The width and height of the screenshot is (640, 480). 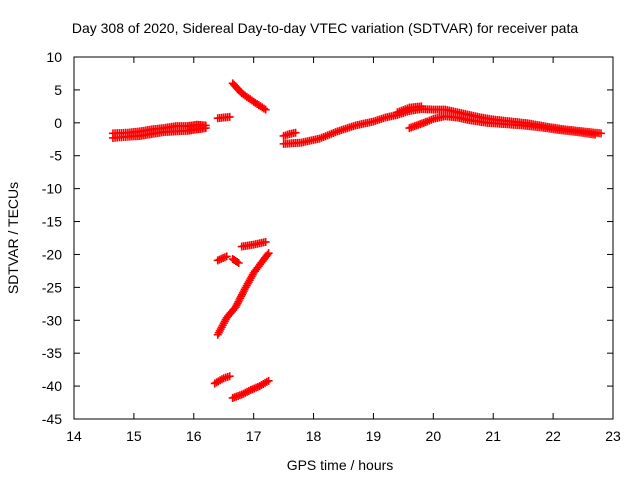 What do you see at coordinates (493, 436) in the screenshot?
I see `x-tick-label: 21` at bounding box center [493, 436].